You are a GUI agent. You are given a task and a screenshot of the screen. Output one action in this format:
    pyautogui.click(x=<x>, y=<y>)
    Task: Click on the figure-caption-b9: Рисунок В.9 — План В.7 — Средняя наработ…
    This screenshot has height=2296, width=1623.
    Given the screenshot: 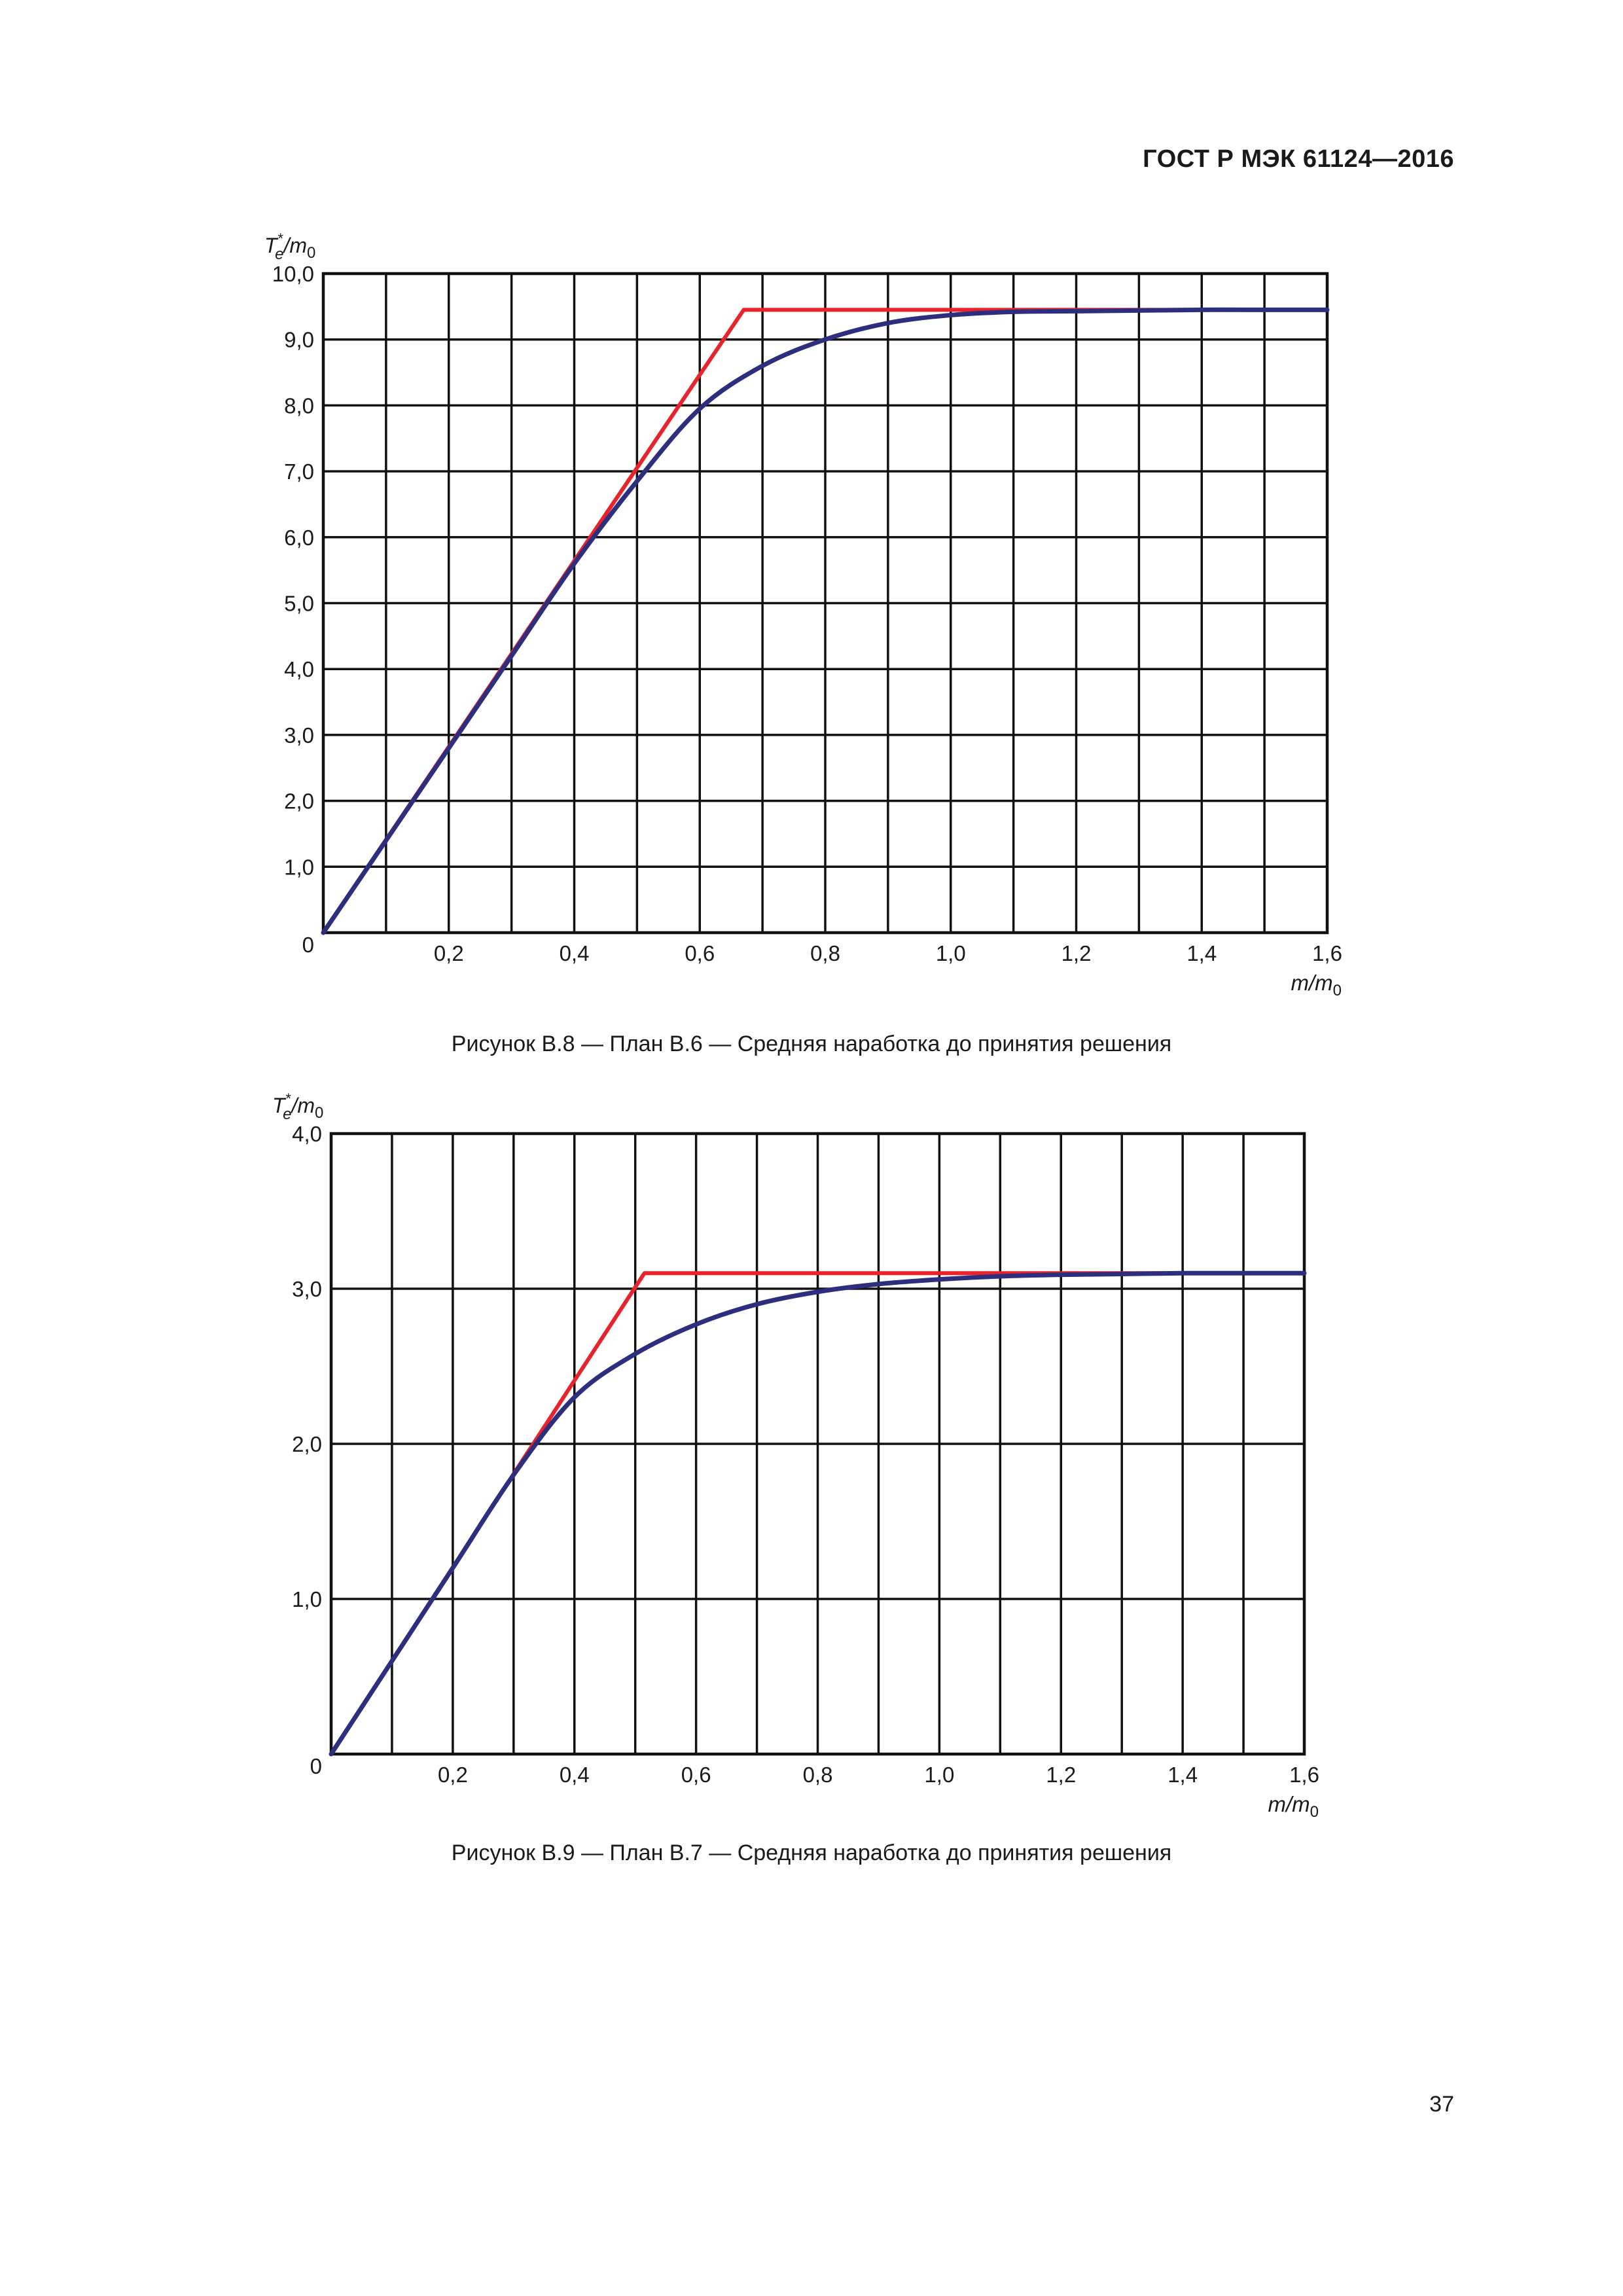 What is the action you would take?
    pyautogui.click(x=811, y=1852)
    